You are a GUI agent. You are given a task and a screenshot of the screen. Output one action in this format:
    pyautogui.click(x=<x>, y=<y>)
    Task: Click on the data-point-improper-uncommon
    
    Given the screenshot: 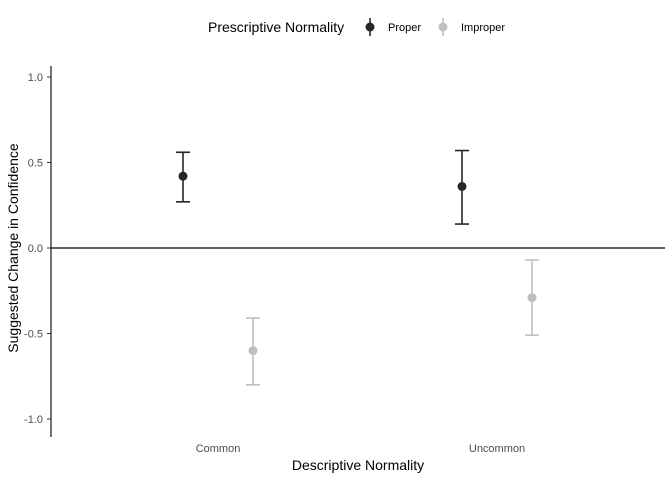 What is the action you would take?
    pyautogui.click(x=532, y=298)
    